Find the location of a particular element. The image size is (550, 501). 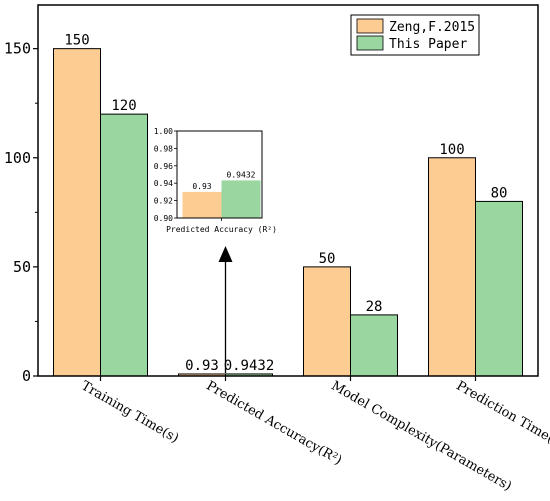

bar-value-label: 0.93 is located at coordinates (202, 366).